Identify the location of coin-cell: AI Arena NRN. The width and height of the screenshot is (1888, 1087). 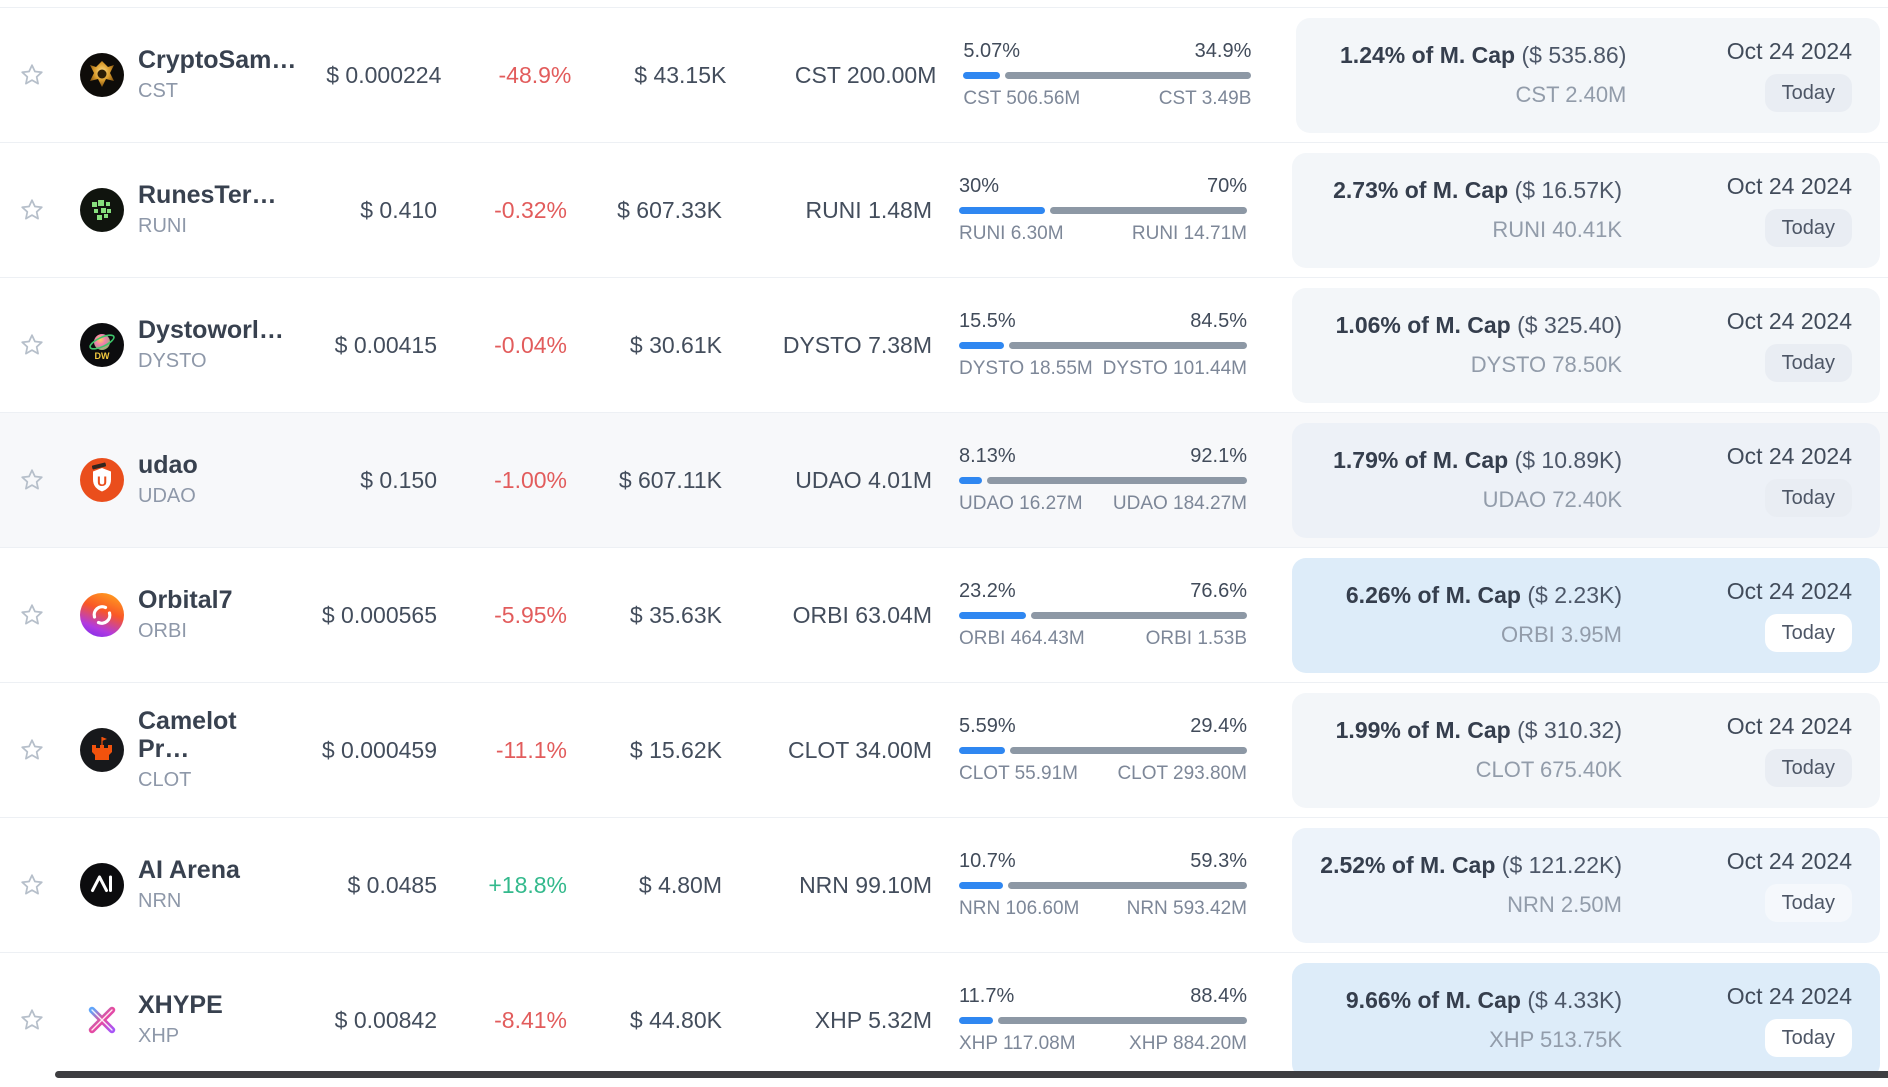
(178, 884).